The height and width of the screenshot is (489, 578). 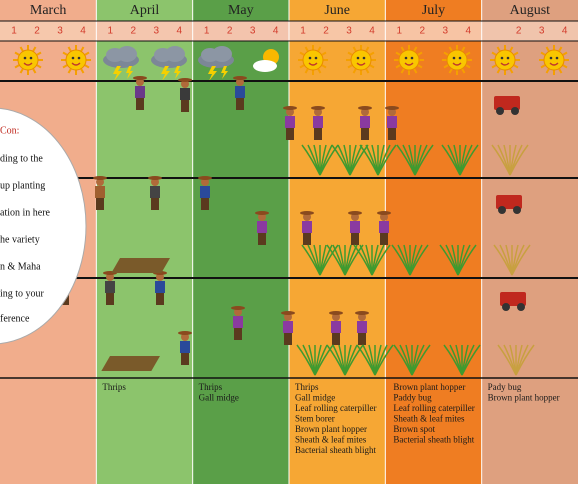 I want to click on month-name: August, so click(x=530, y=10).